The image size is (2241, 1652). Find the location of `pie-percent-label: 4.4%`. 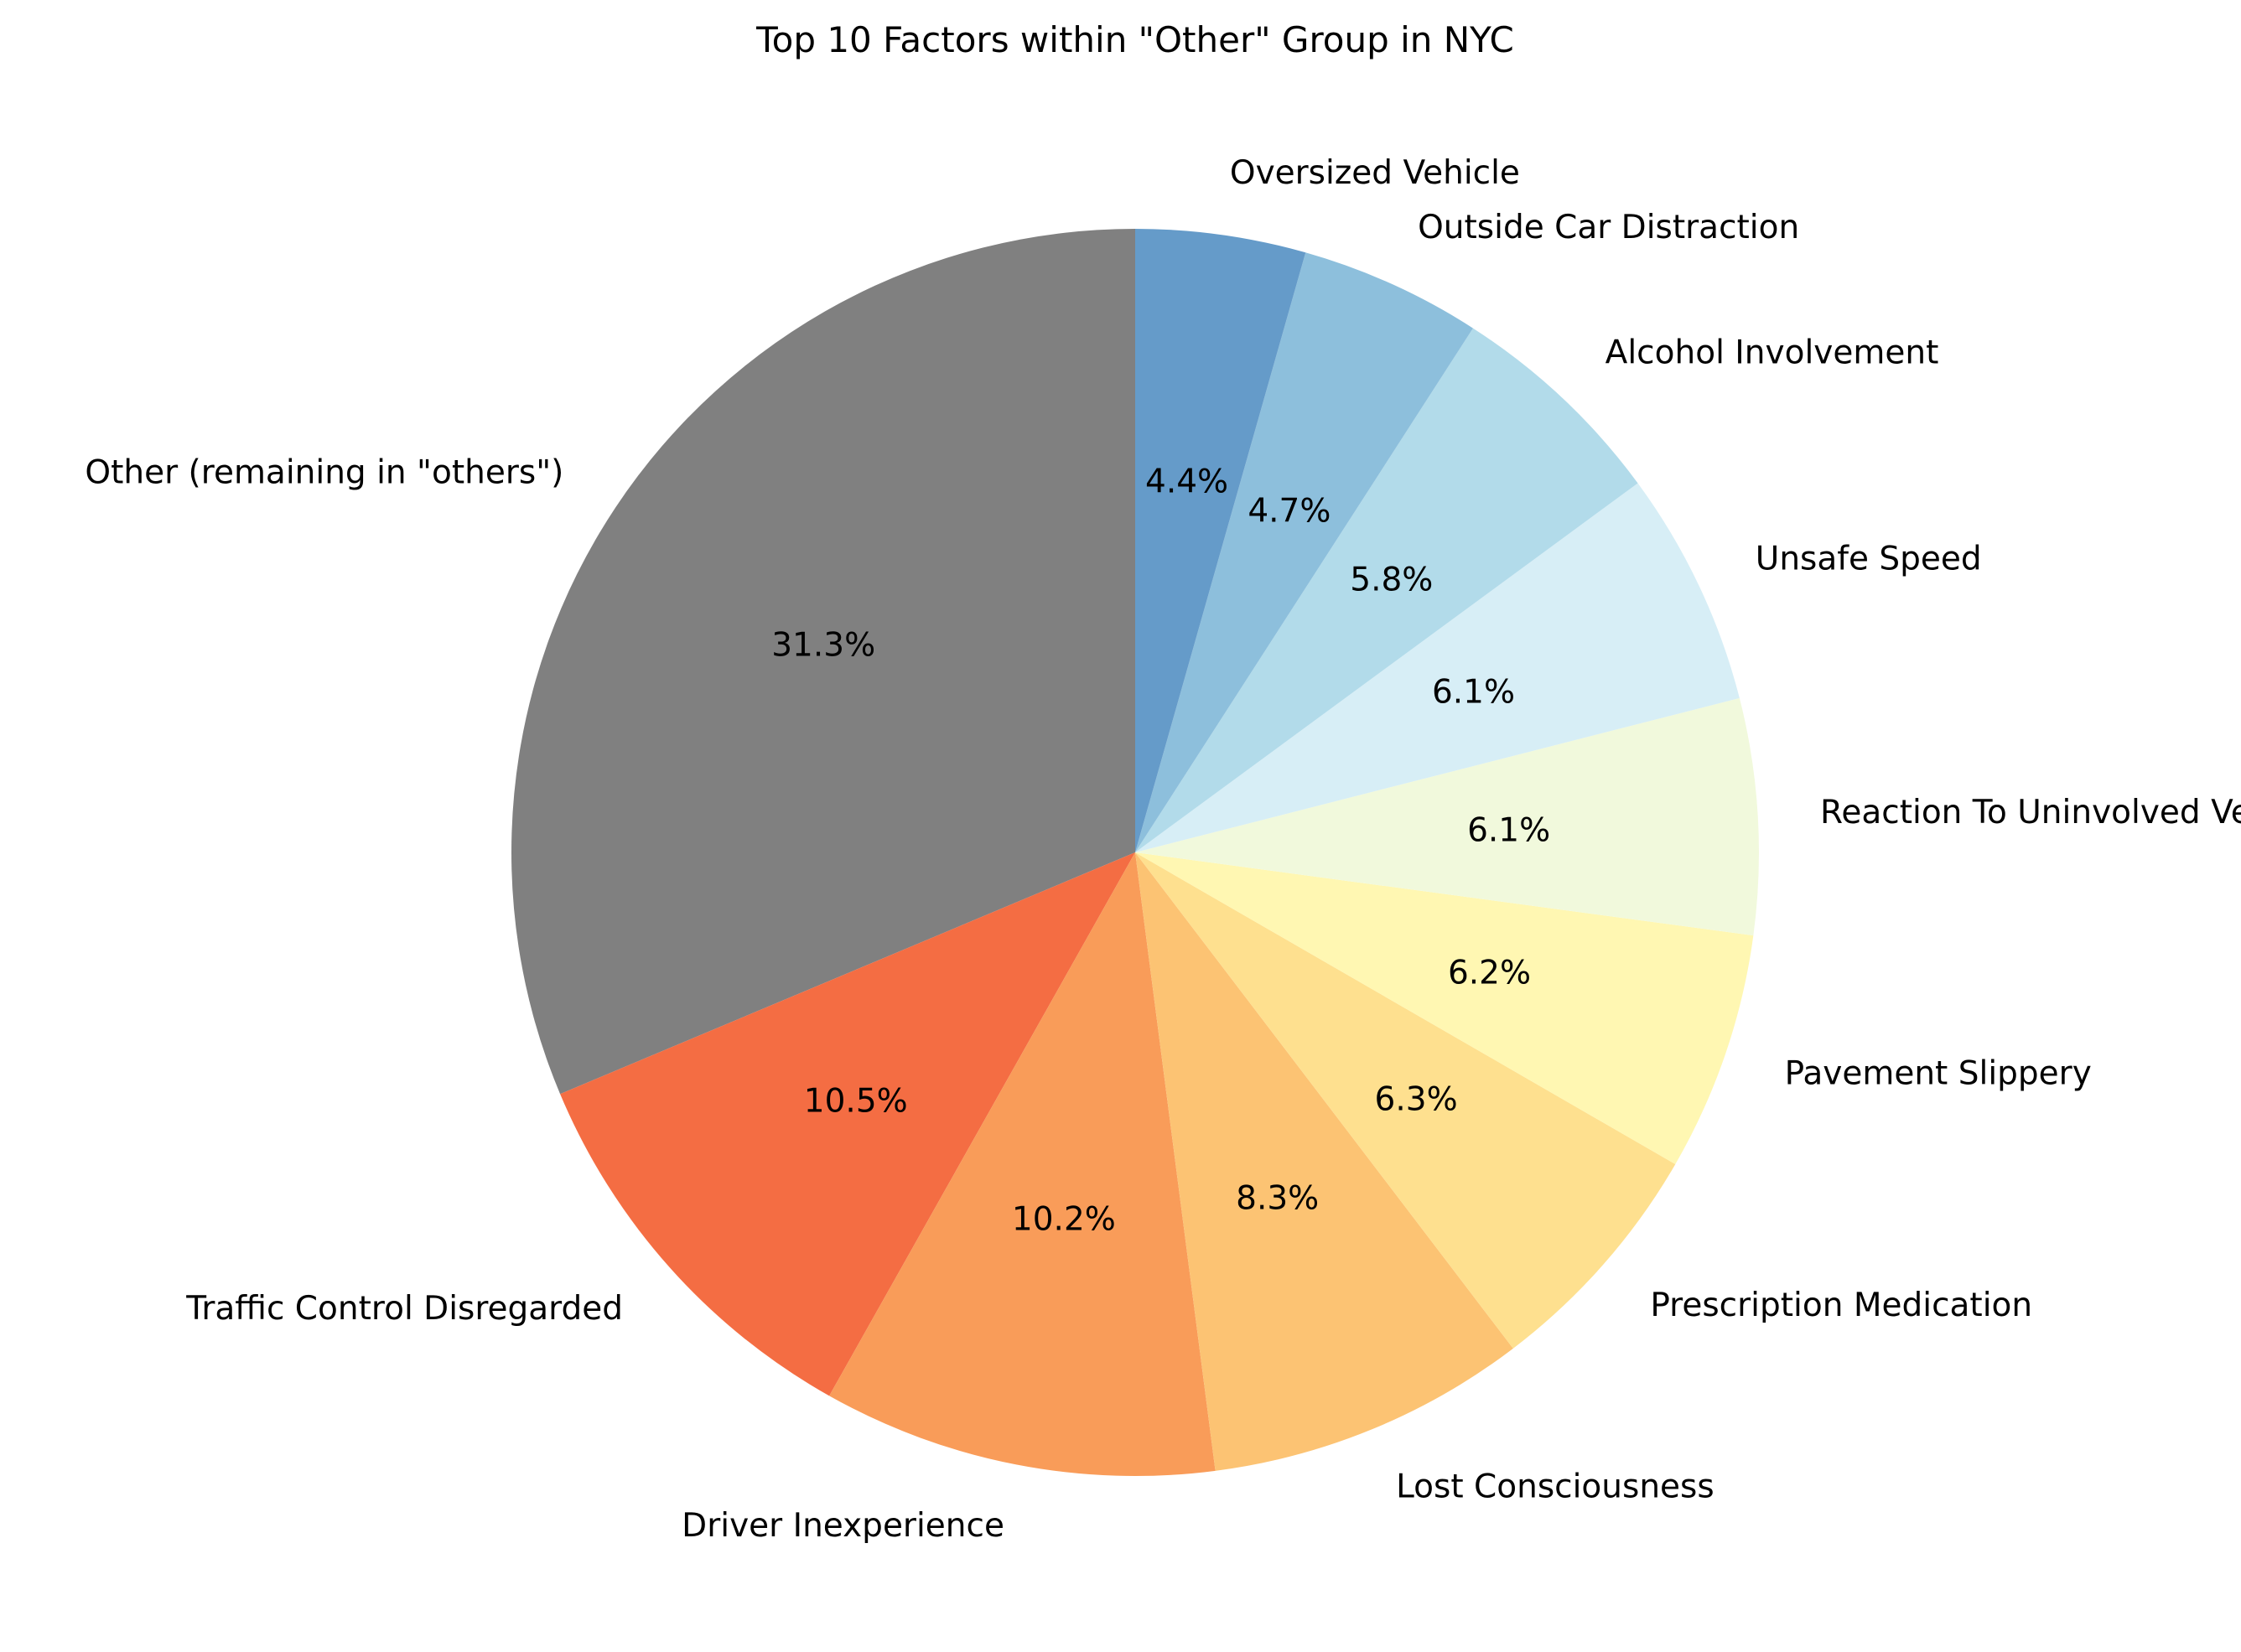

pie-percent-label: 4.4% is located at coordinates (1186, 481).